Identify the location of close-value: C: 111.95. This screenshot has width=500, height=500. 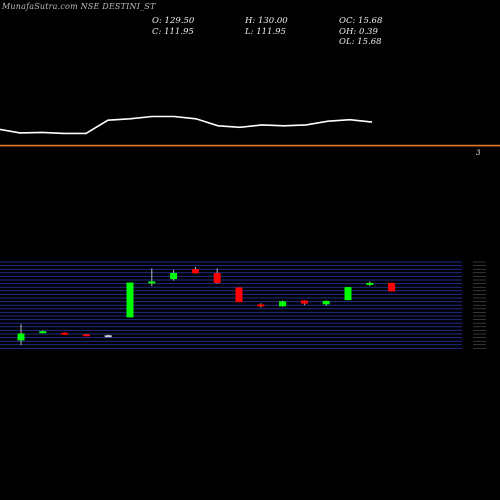
(173, 31).